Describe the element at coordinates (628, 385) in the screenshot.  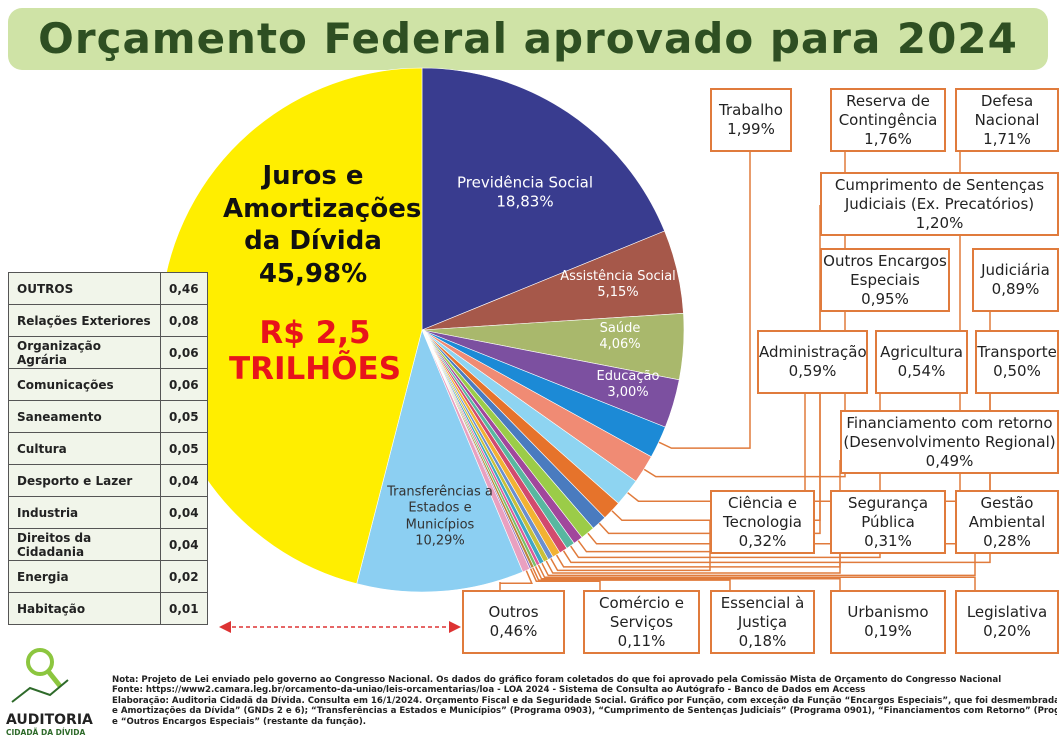
I see `inside-label: Educação 3,00%` at that location.